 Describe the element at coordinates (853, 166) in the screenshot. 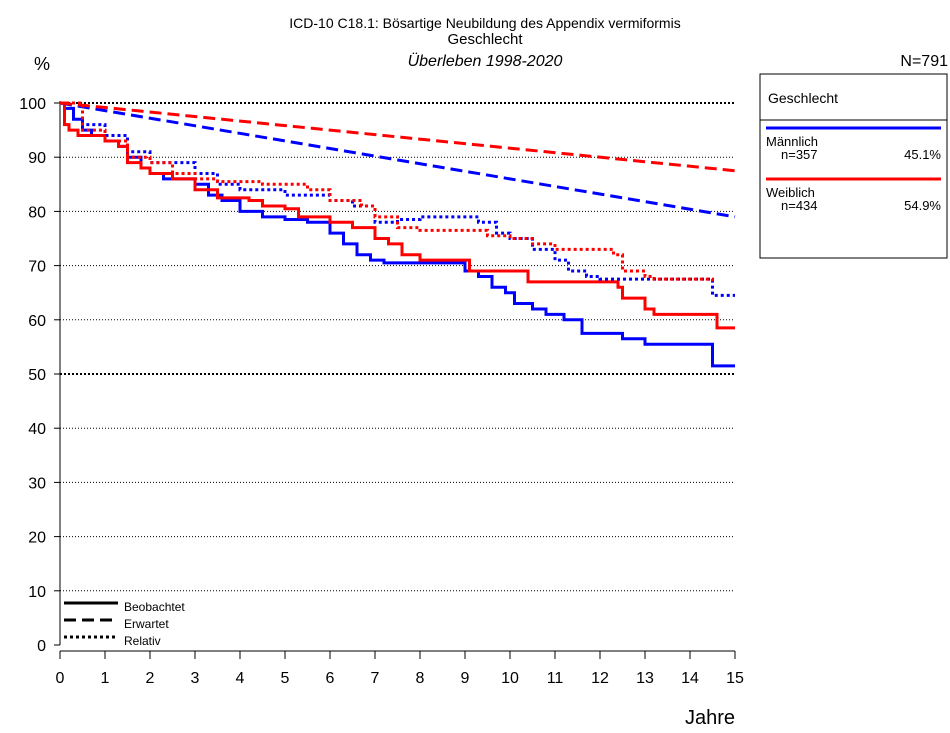

I see `legend-box` at that location.